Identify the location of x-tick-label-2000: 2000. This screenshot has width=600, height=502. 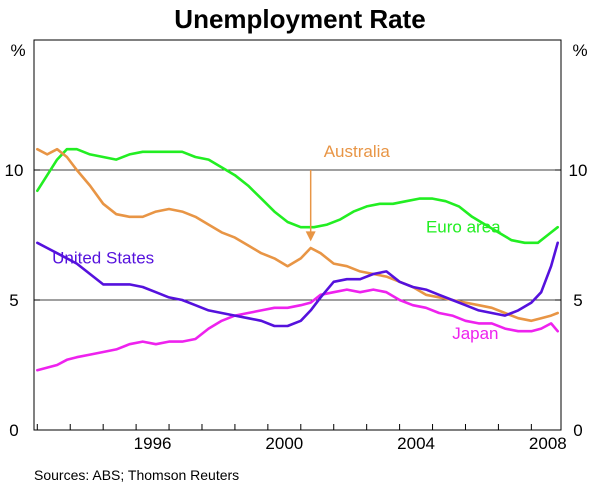
(284, 443).